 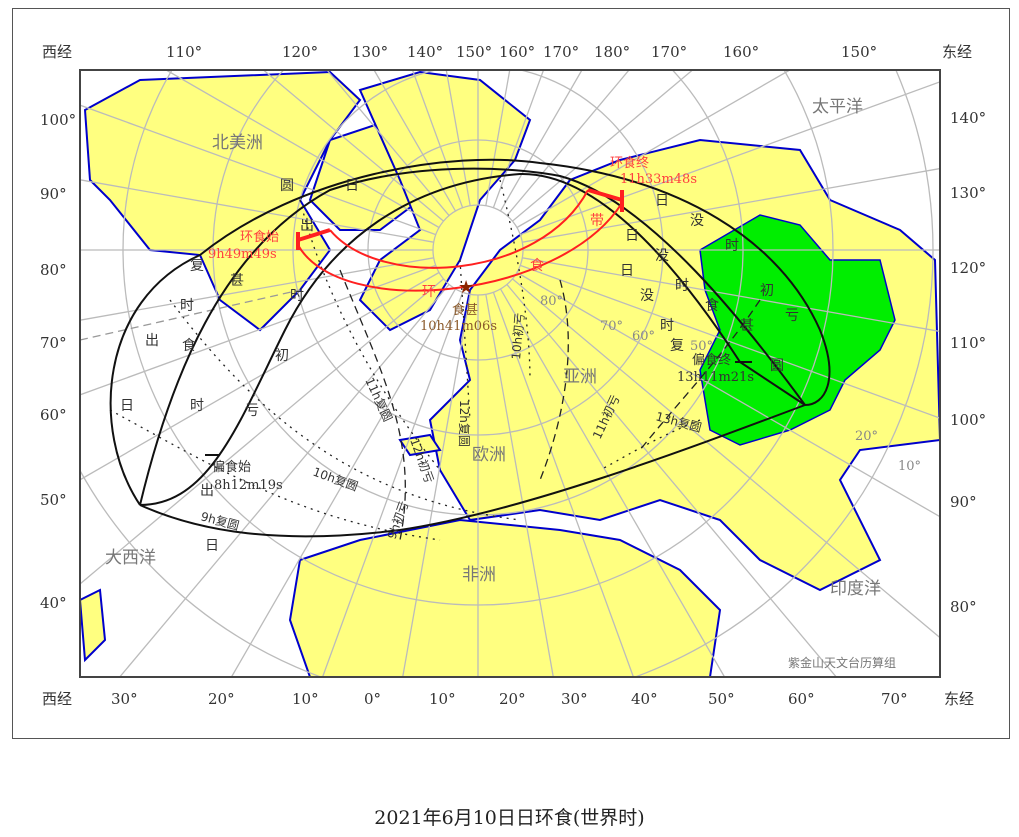 I want to click on curve-label-sunset-first-contact: 初, so click(x=767, y=290).